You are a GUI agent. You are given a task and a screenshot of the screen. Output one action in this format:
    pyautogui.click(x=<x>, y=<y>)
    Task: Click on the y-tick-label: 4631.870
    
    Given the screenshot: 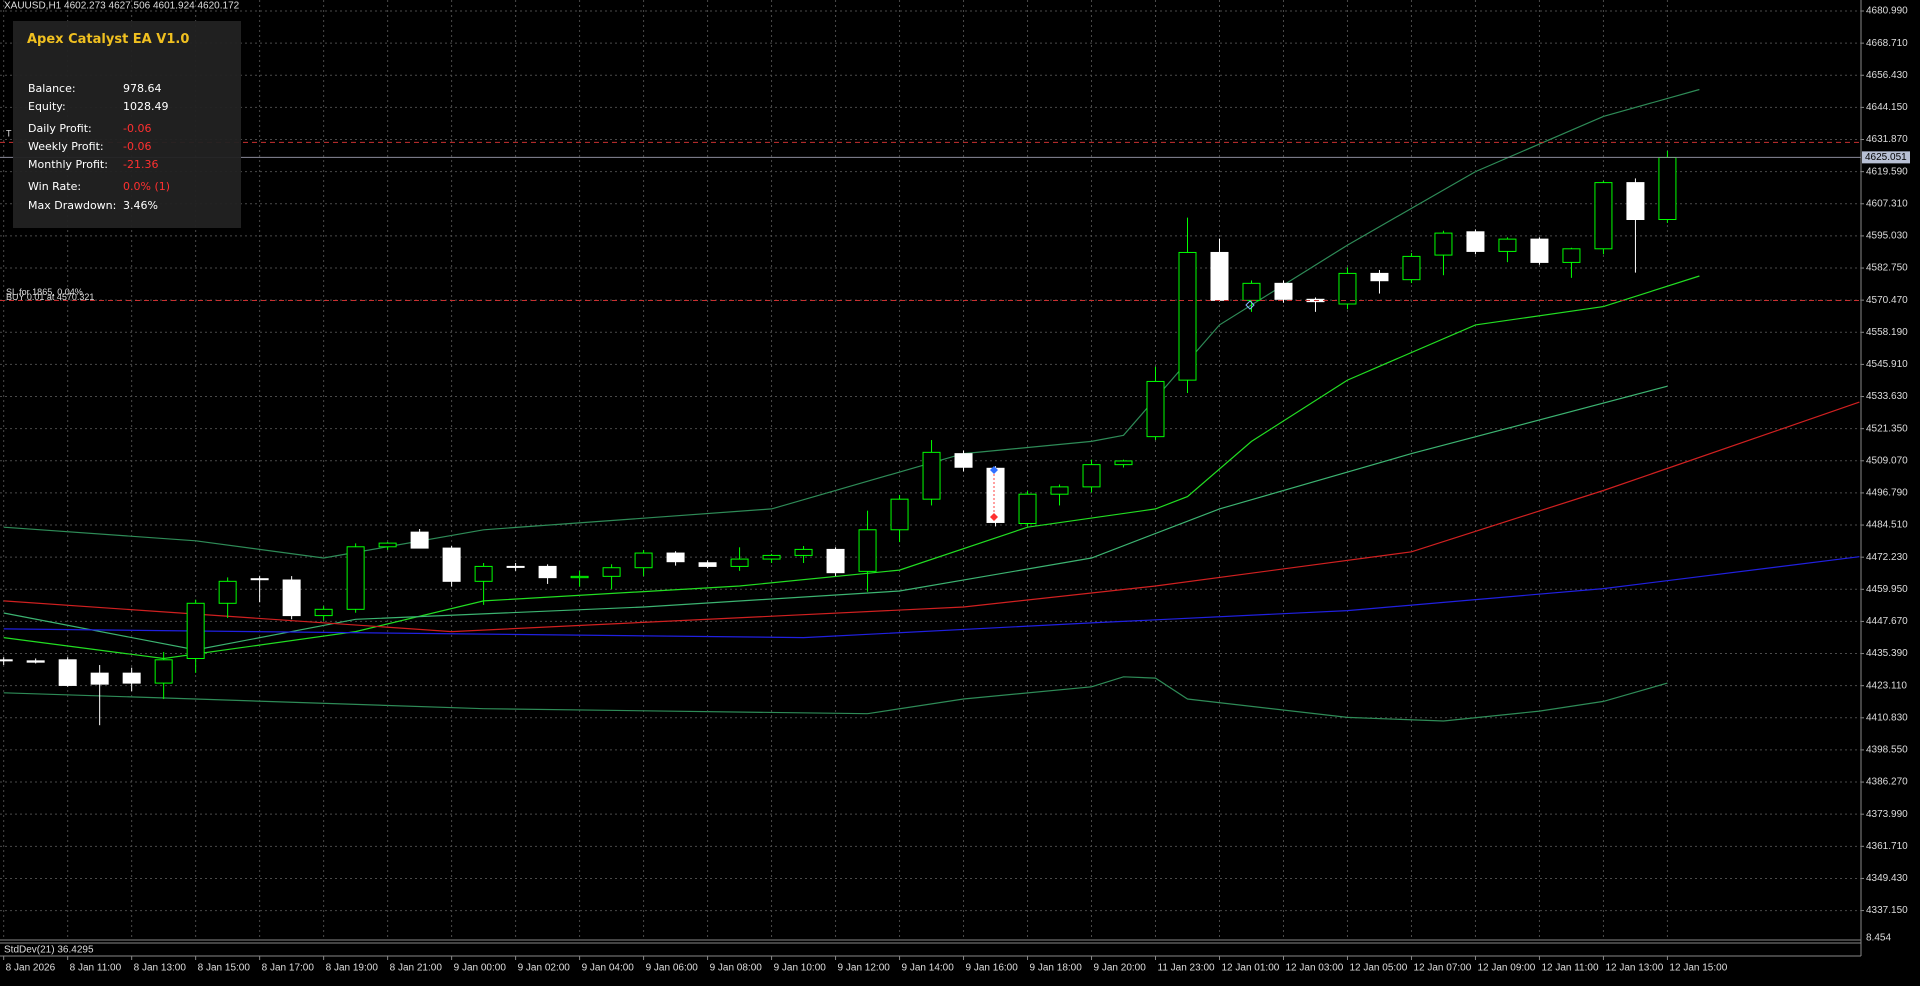 What is the action you would take?
    pyautogui.click(x=1887, y=139)
    